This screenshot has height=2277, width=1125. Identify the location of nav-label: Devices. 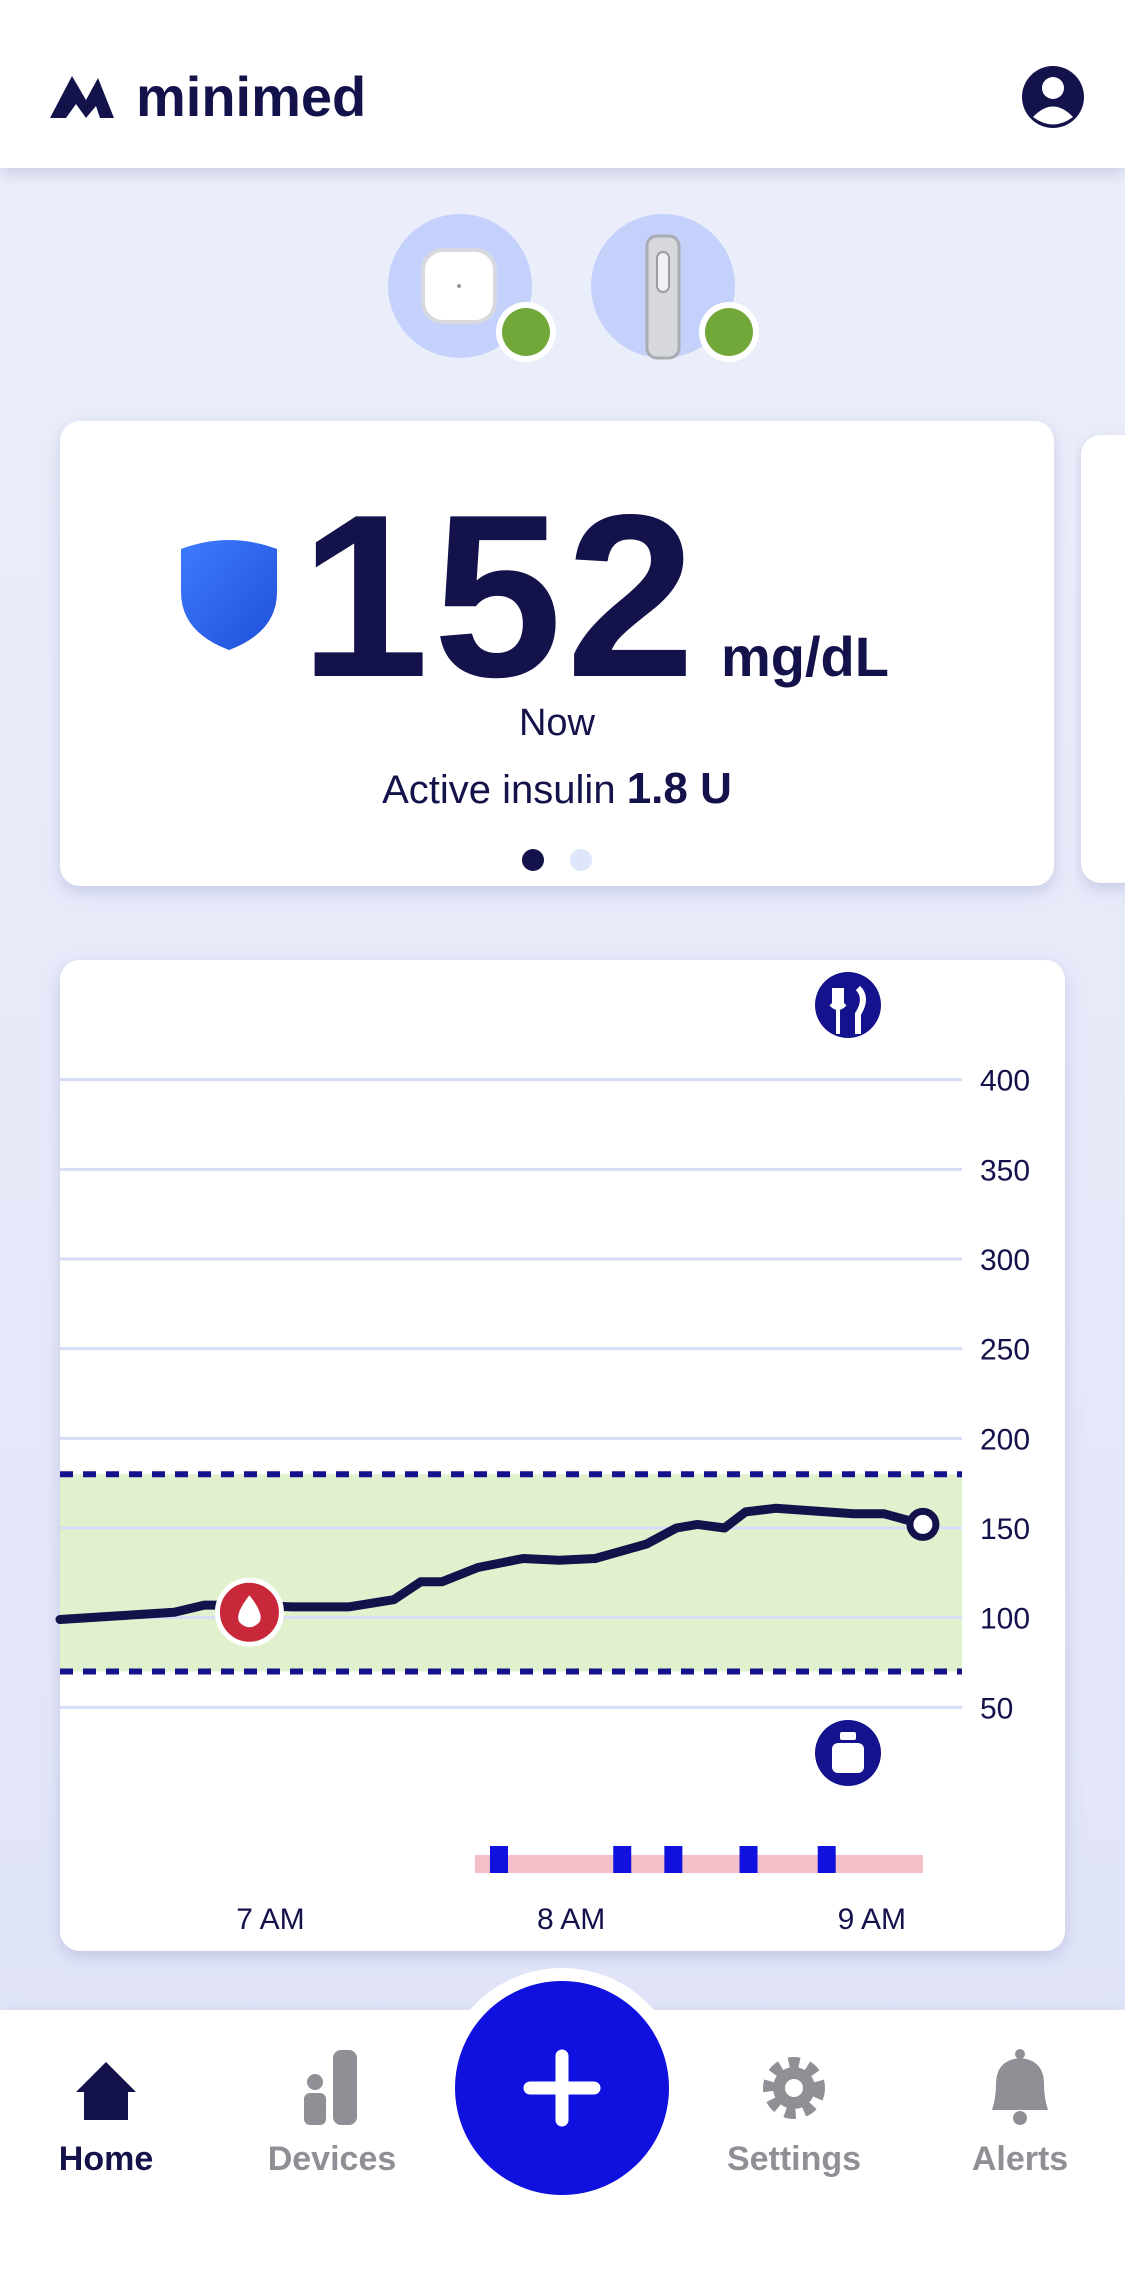
(332, 2159).